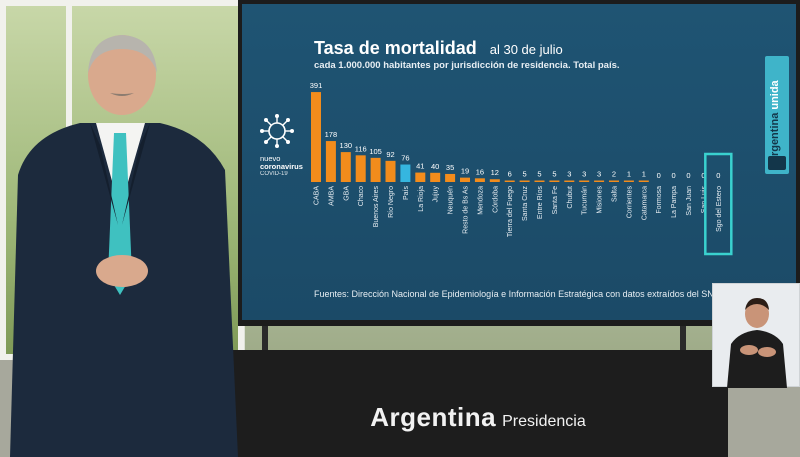  Describe the element at coordinates (540, 203) in the screenshot. I see `tick-label-15: Entre Ríos` at that location.